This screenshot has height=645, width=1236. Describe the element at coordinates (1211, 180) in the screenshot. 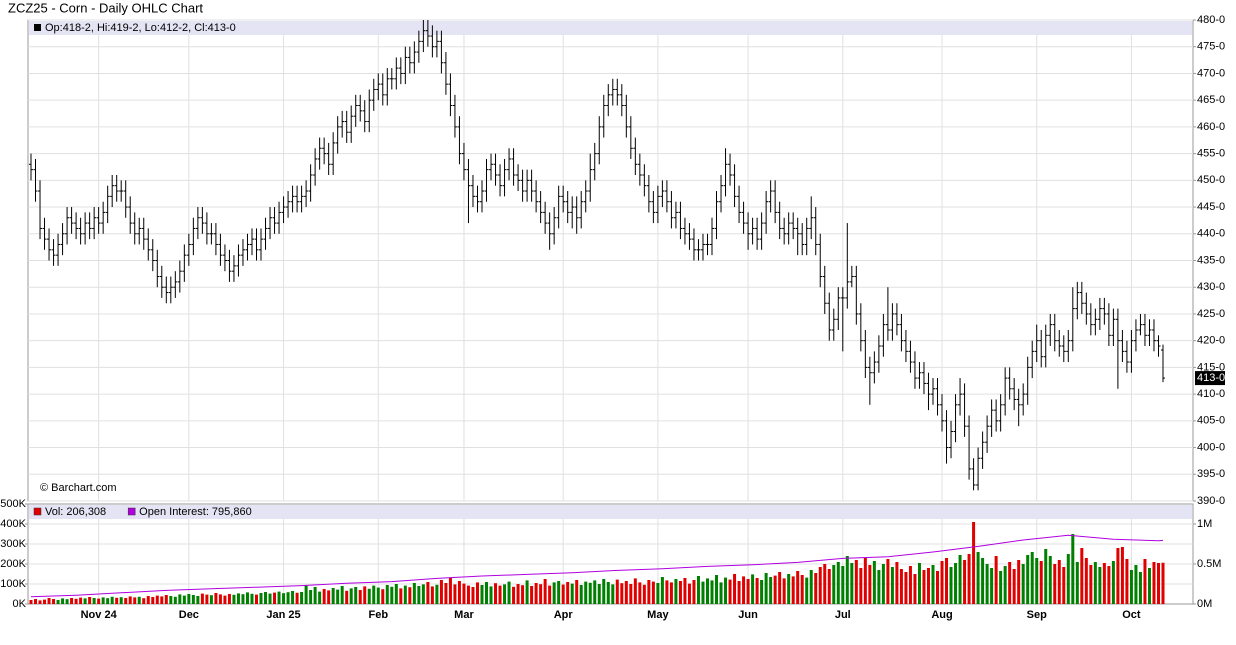

I see `y-tick-label: 450-0` at that location.